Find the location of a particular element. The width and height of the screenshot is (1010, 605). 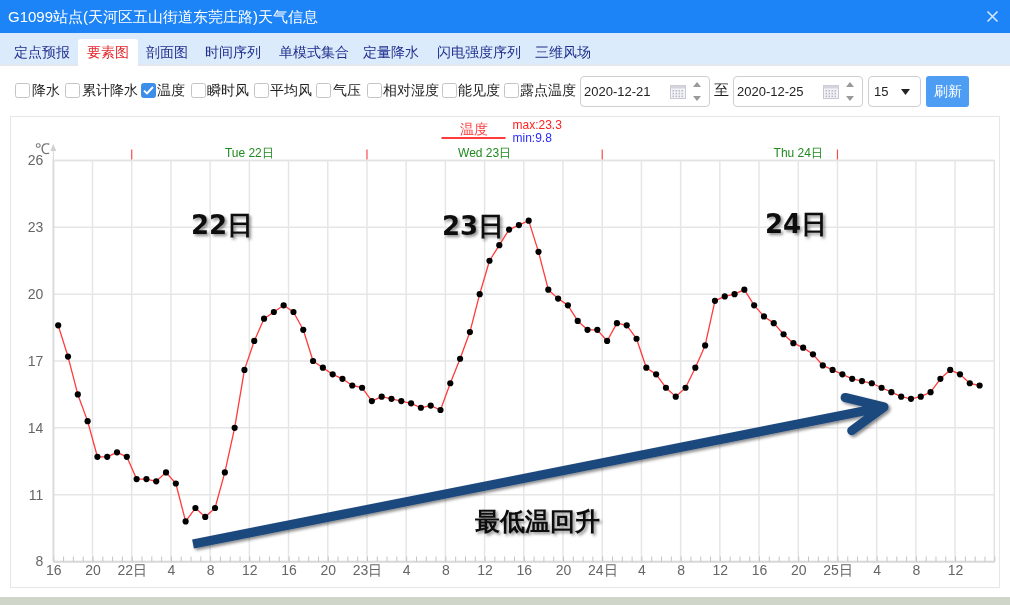

annotation: 23日 is located at coordinates (473, 226).